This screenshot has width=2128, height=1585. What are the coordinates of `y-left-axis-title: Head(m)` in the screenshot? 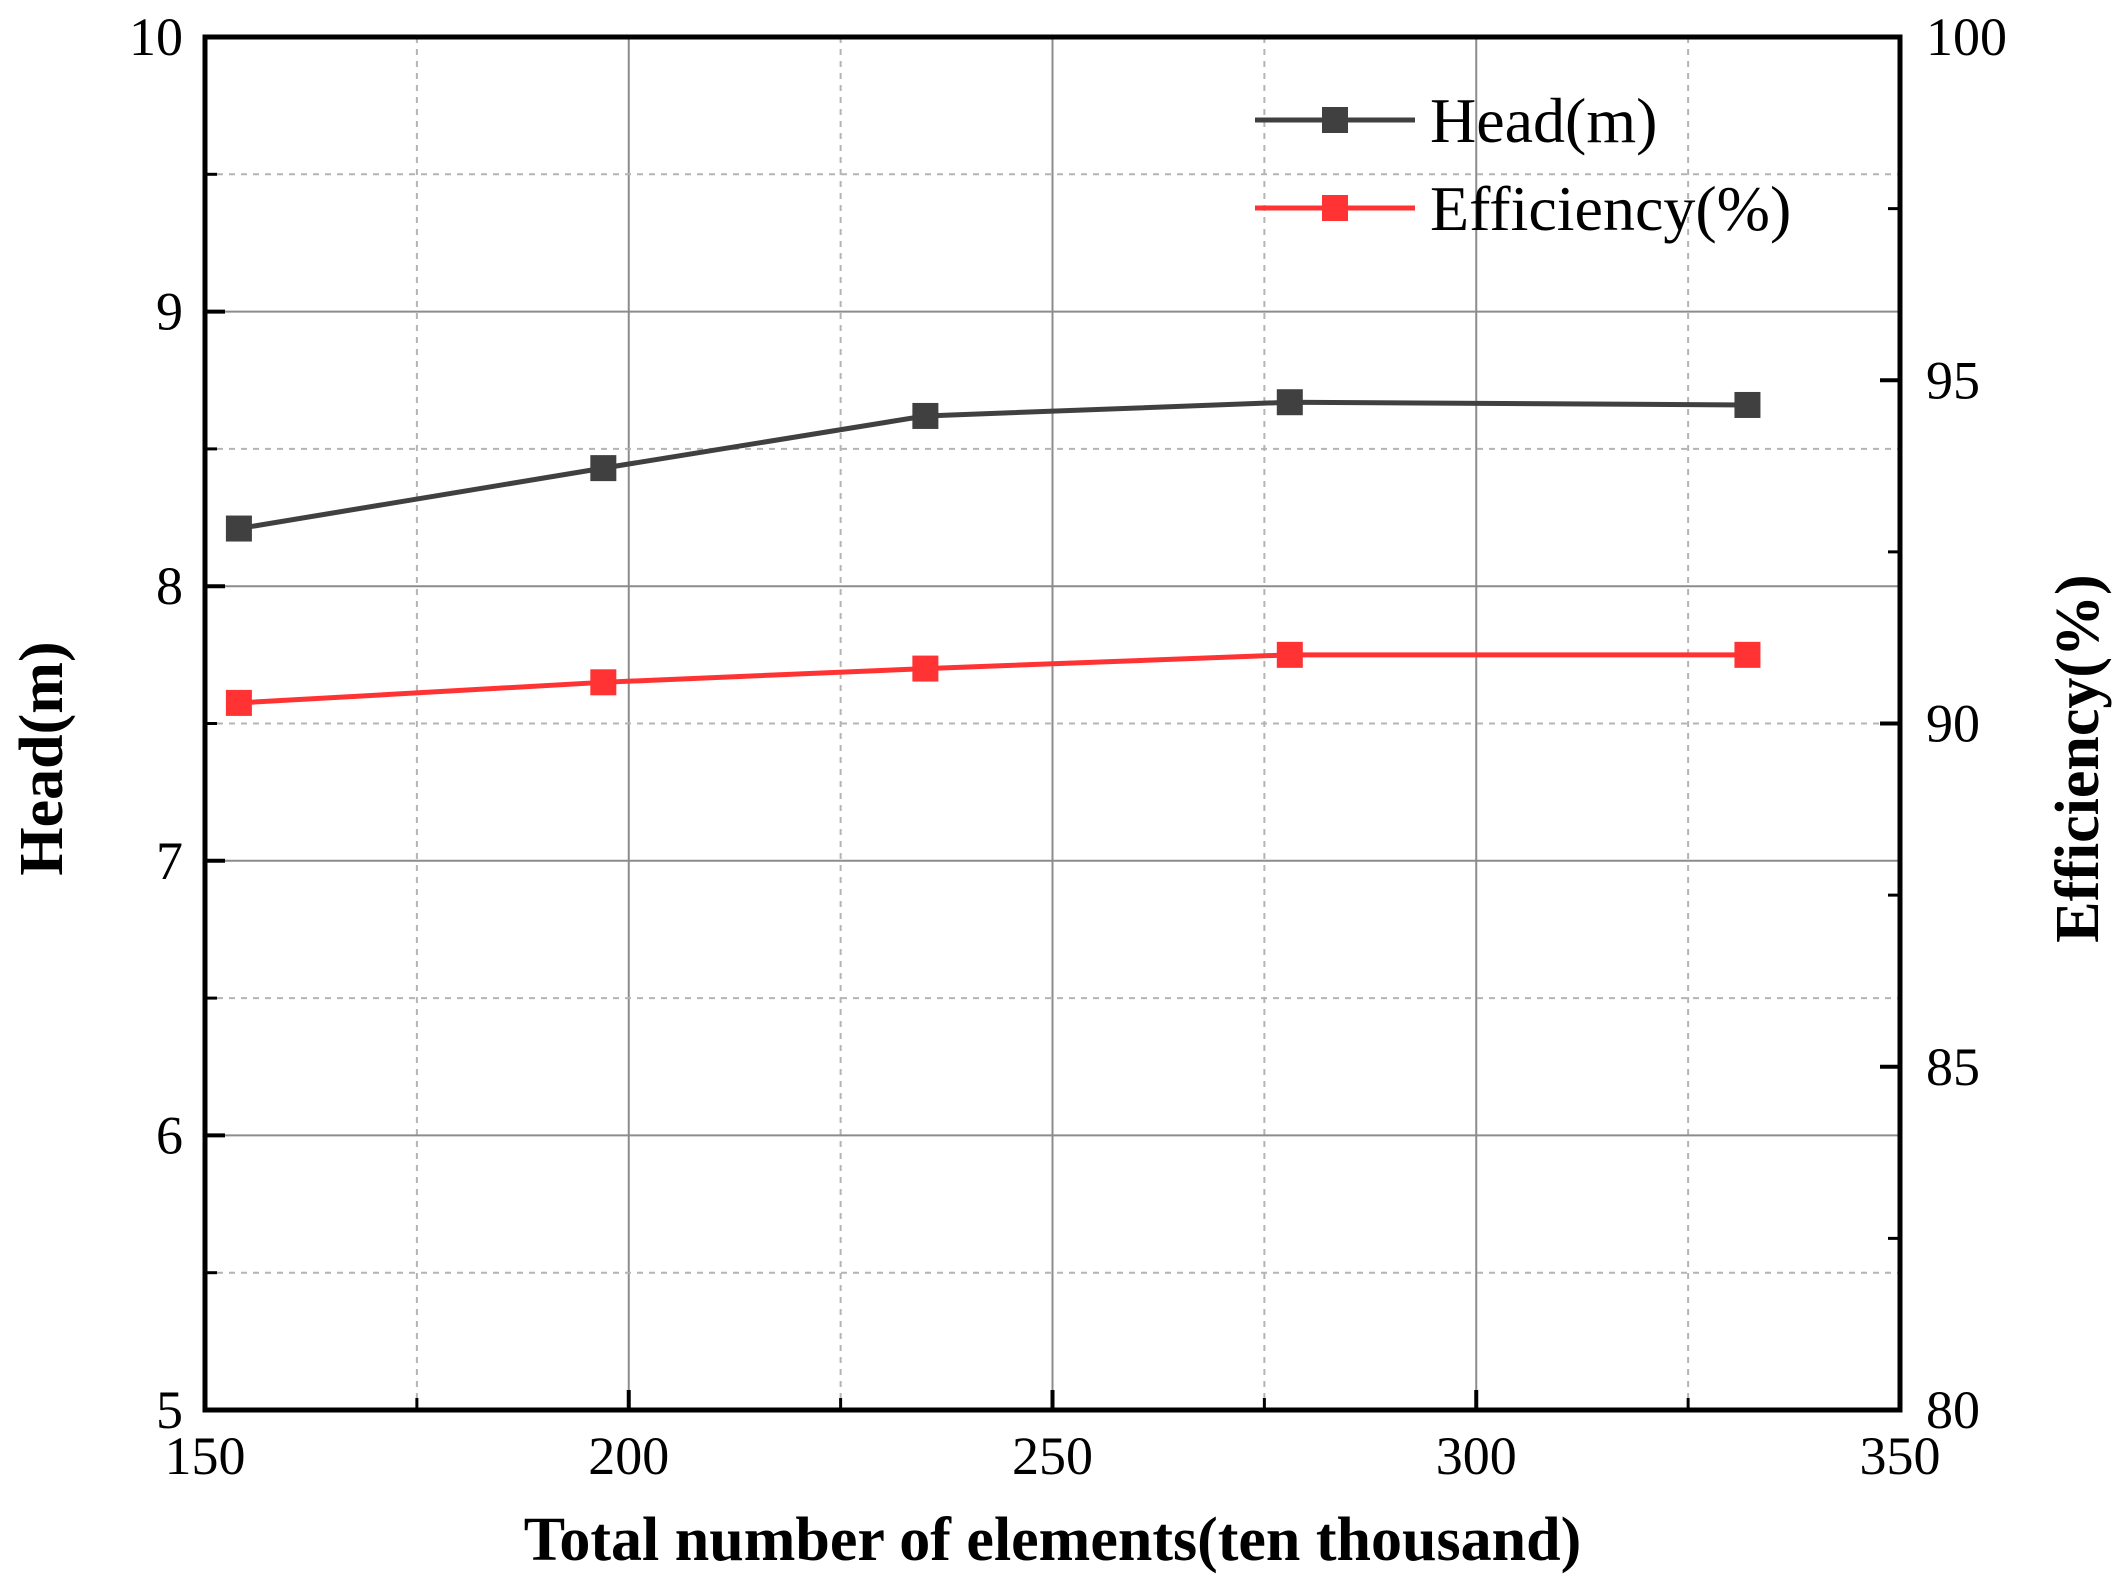 It's located at (42, 758).